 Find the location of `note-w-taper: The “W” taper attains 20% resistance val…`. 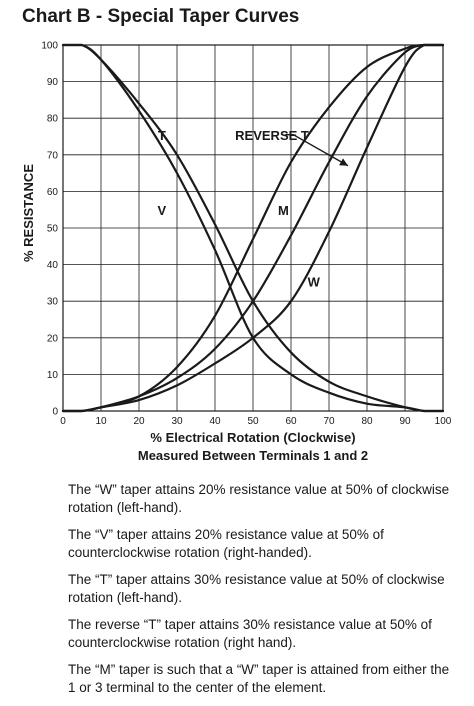

note-w-taper: The “W” taper attains 20% resistance val… is located at coordinates (259, 498).